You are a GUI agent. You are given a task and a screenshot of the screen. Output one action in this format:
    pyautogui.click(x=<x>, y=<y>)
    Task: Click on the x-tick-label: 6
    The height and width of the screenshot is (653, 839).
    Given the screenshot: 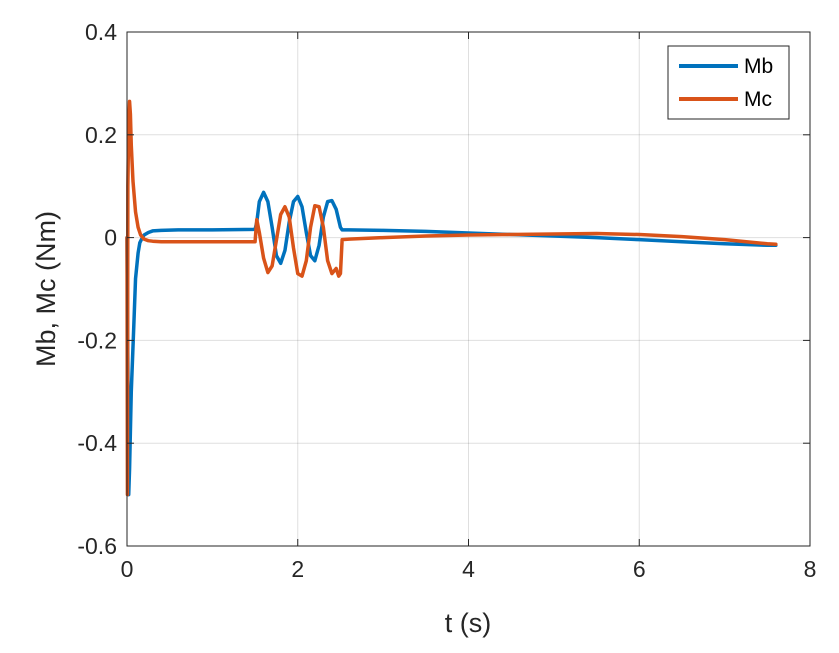 What is the action you would take?
    pyautogui.click(x=639, y=569)
    